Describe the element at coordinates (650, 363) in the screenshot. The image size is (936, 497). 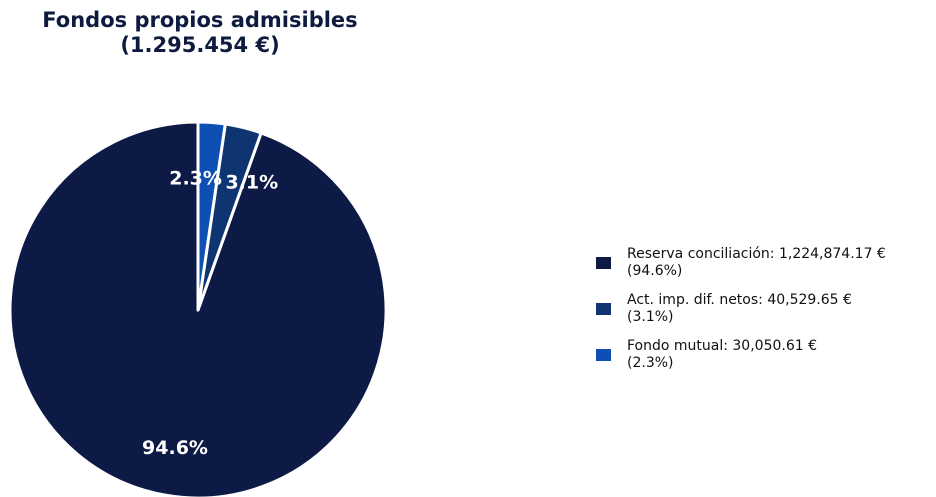
I see `legend-label-percent: (2.3%)` at that location.